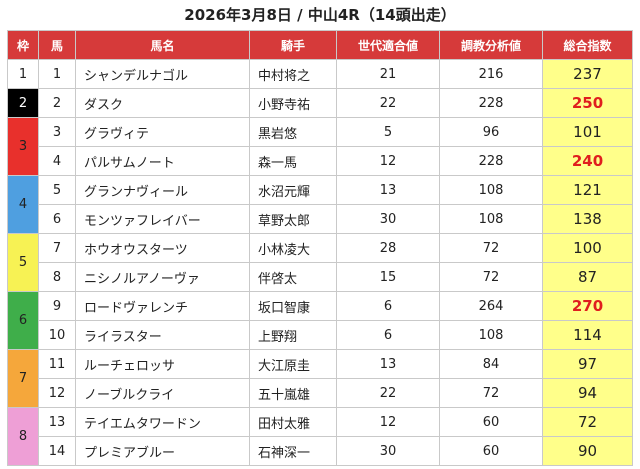 This screenshot has height=469, width=640. I want to click on training-analysis-cell: 96, so click(491, 132).